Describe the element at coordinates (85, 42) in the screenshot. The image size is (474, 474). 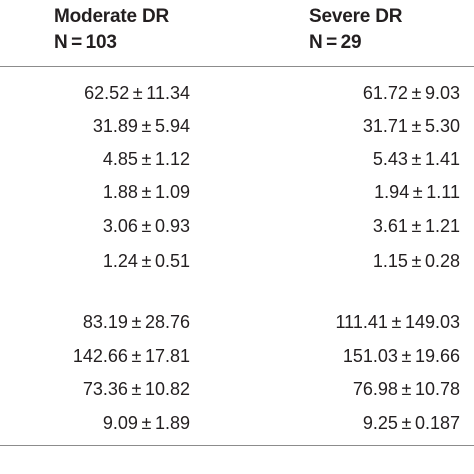
I see `column-sample-size: N = 103` at that location.